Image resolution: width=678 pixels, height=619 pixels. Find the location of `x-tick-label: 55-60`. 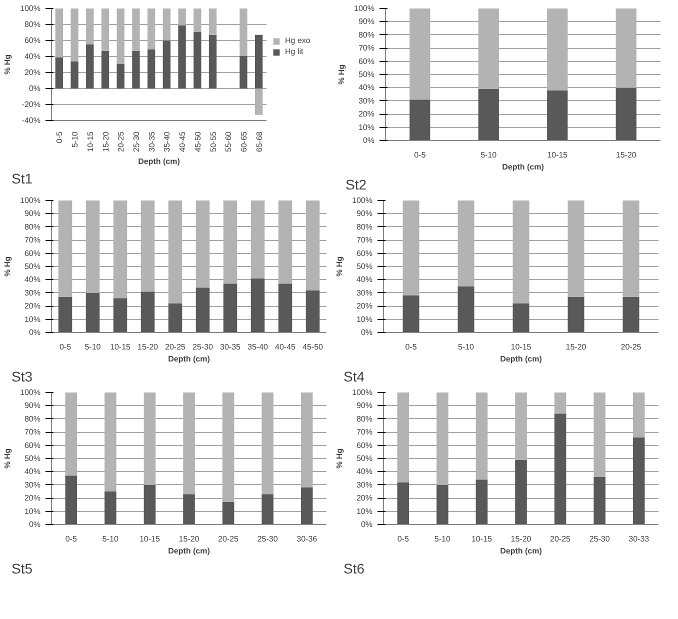

x-tick-label: 55-60 is located at coordinates (229, 141).